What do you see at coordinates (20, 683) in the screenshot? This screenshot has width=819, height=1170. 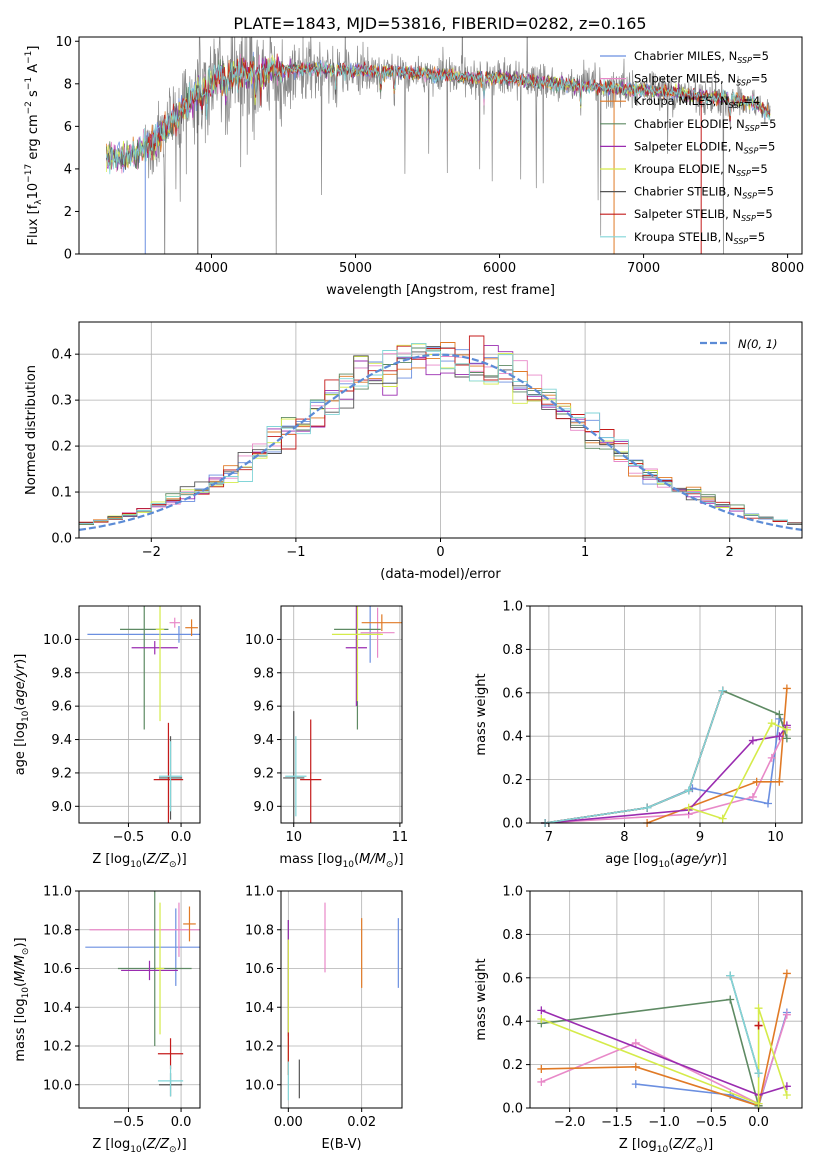 I see `axis-label-part: age/yr` at bounding box center [20, 683].